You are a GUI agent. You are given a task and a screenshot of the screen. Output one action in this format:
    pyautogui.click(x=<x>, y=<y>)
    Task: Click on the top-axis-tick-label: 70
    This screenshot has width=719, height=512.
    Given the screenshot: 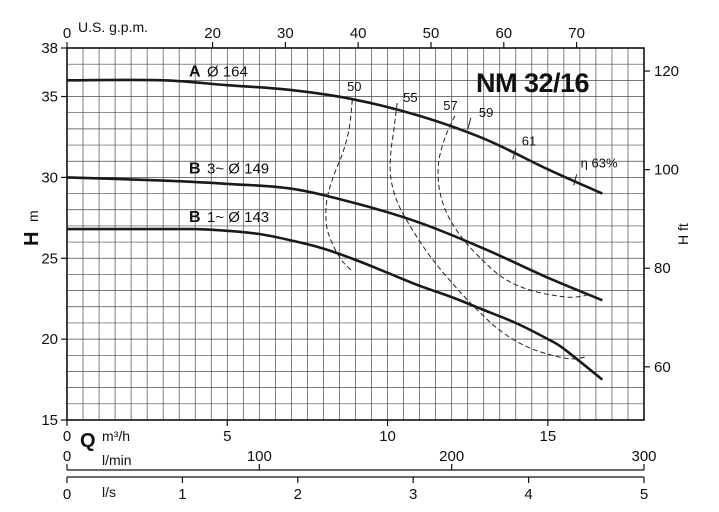 What is the action you would take?
    pyautogui.click(x=576, y=33)
    